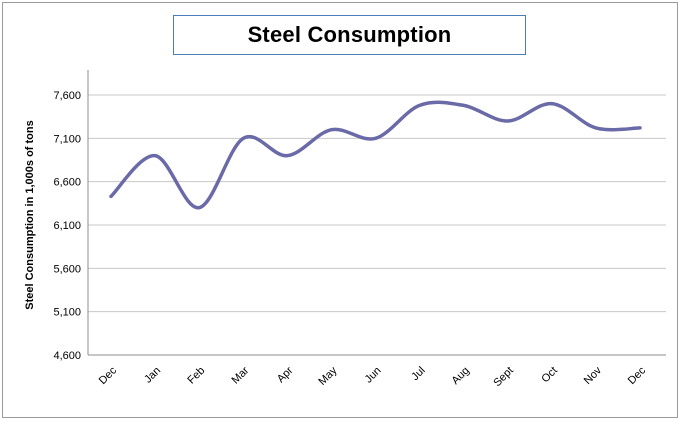  I want to click on x-tick-label: Apr, so click(285, 374).